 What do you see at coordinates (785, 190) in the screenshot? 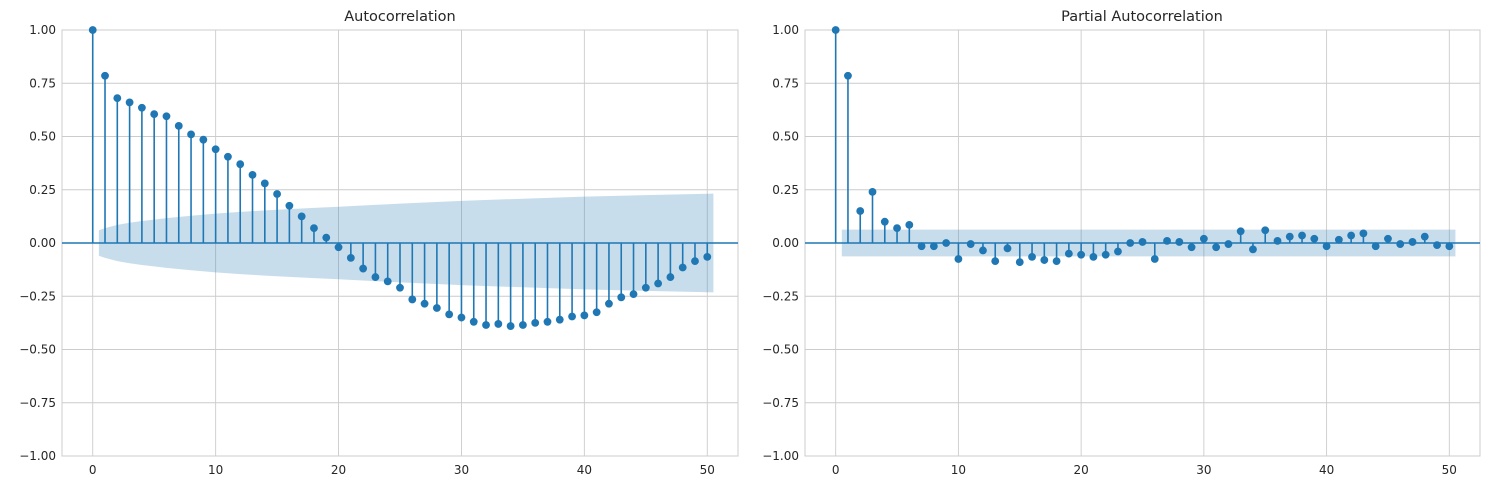
I see `pacf-y-tick-label: 0.25` at bounding box center [785, 190].